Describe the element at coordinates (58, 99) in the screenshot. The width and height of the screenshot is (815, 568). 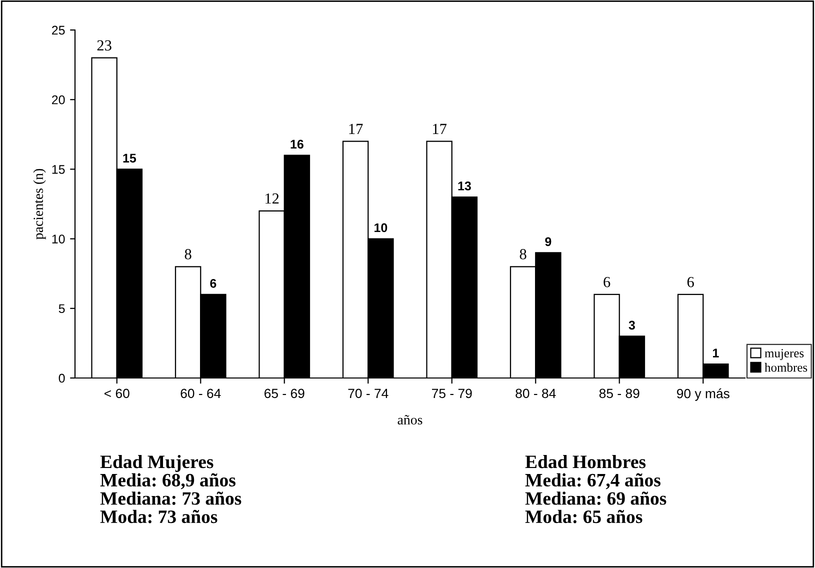
I see `y-tick-label: 20` at that location.